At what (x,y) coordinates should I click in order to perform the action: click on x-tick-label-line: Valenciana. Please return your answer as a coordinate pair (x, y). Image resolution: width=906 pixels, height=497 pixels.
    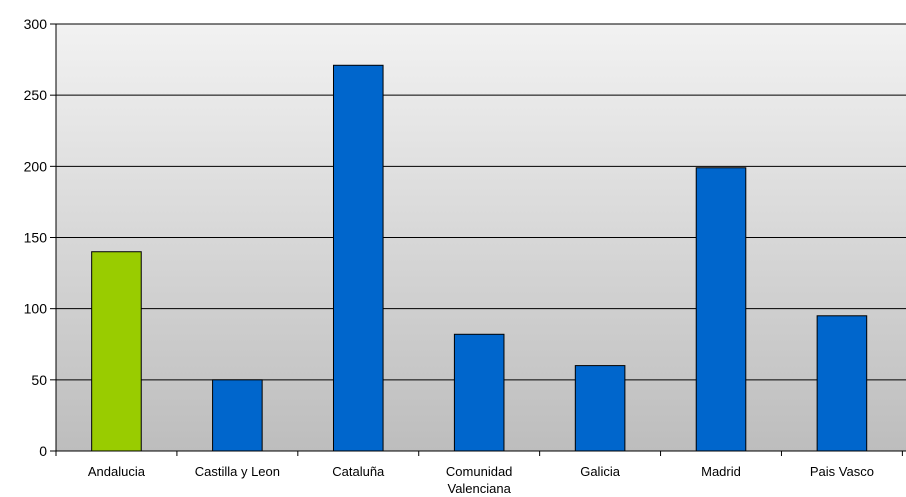
    Looking at the image, I should click on (479, 488).